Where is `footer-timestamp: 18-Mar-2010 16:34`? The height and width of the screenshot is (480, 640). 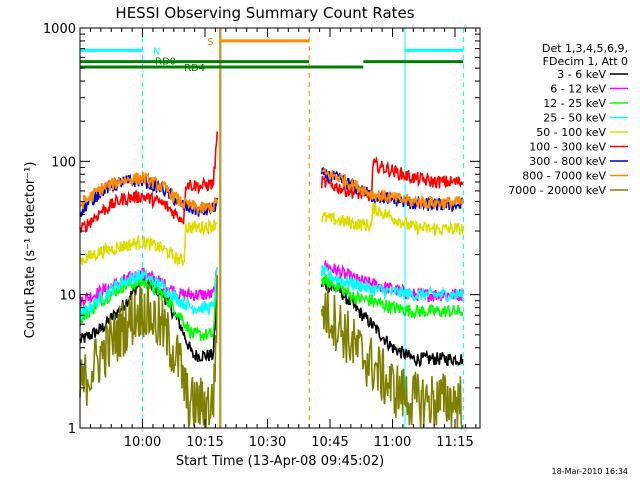 footer-timestamp: 18-Mar-2010 16:34 is located at coordinates (590, 471).